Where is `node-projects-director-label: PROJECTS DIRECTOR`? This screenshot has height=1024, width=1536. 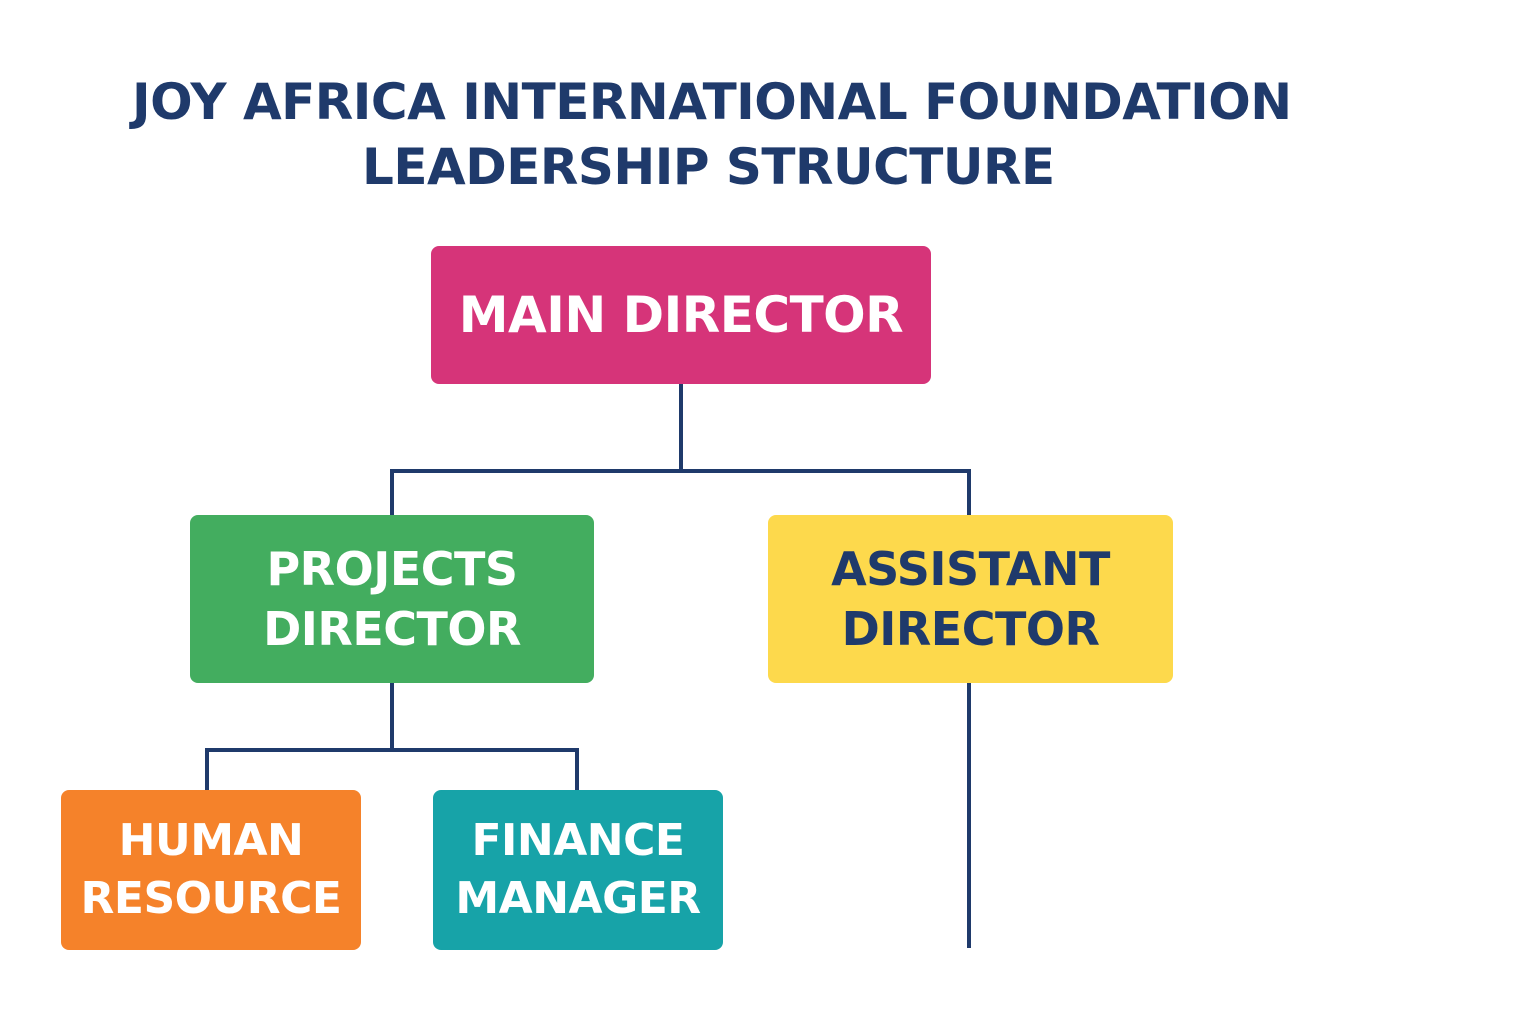 node-projects-director-label: PROJECTS DIRECTOR is located at coordinates (392, 599).